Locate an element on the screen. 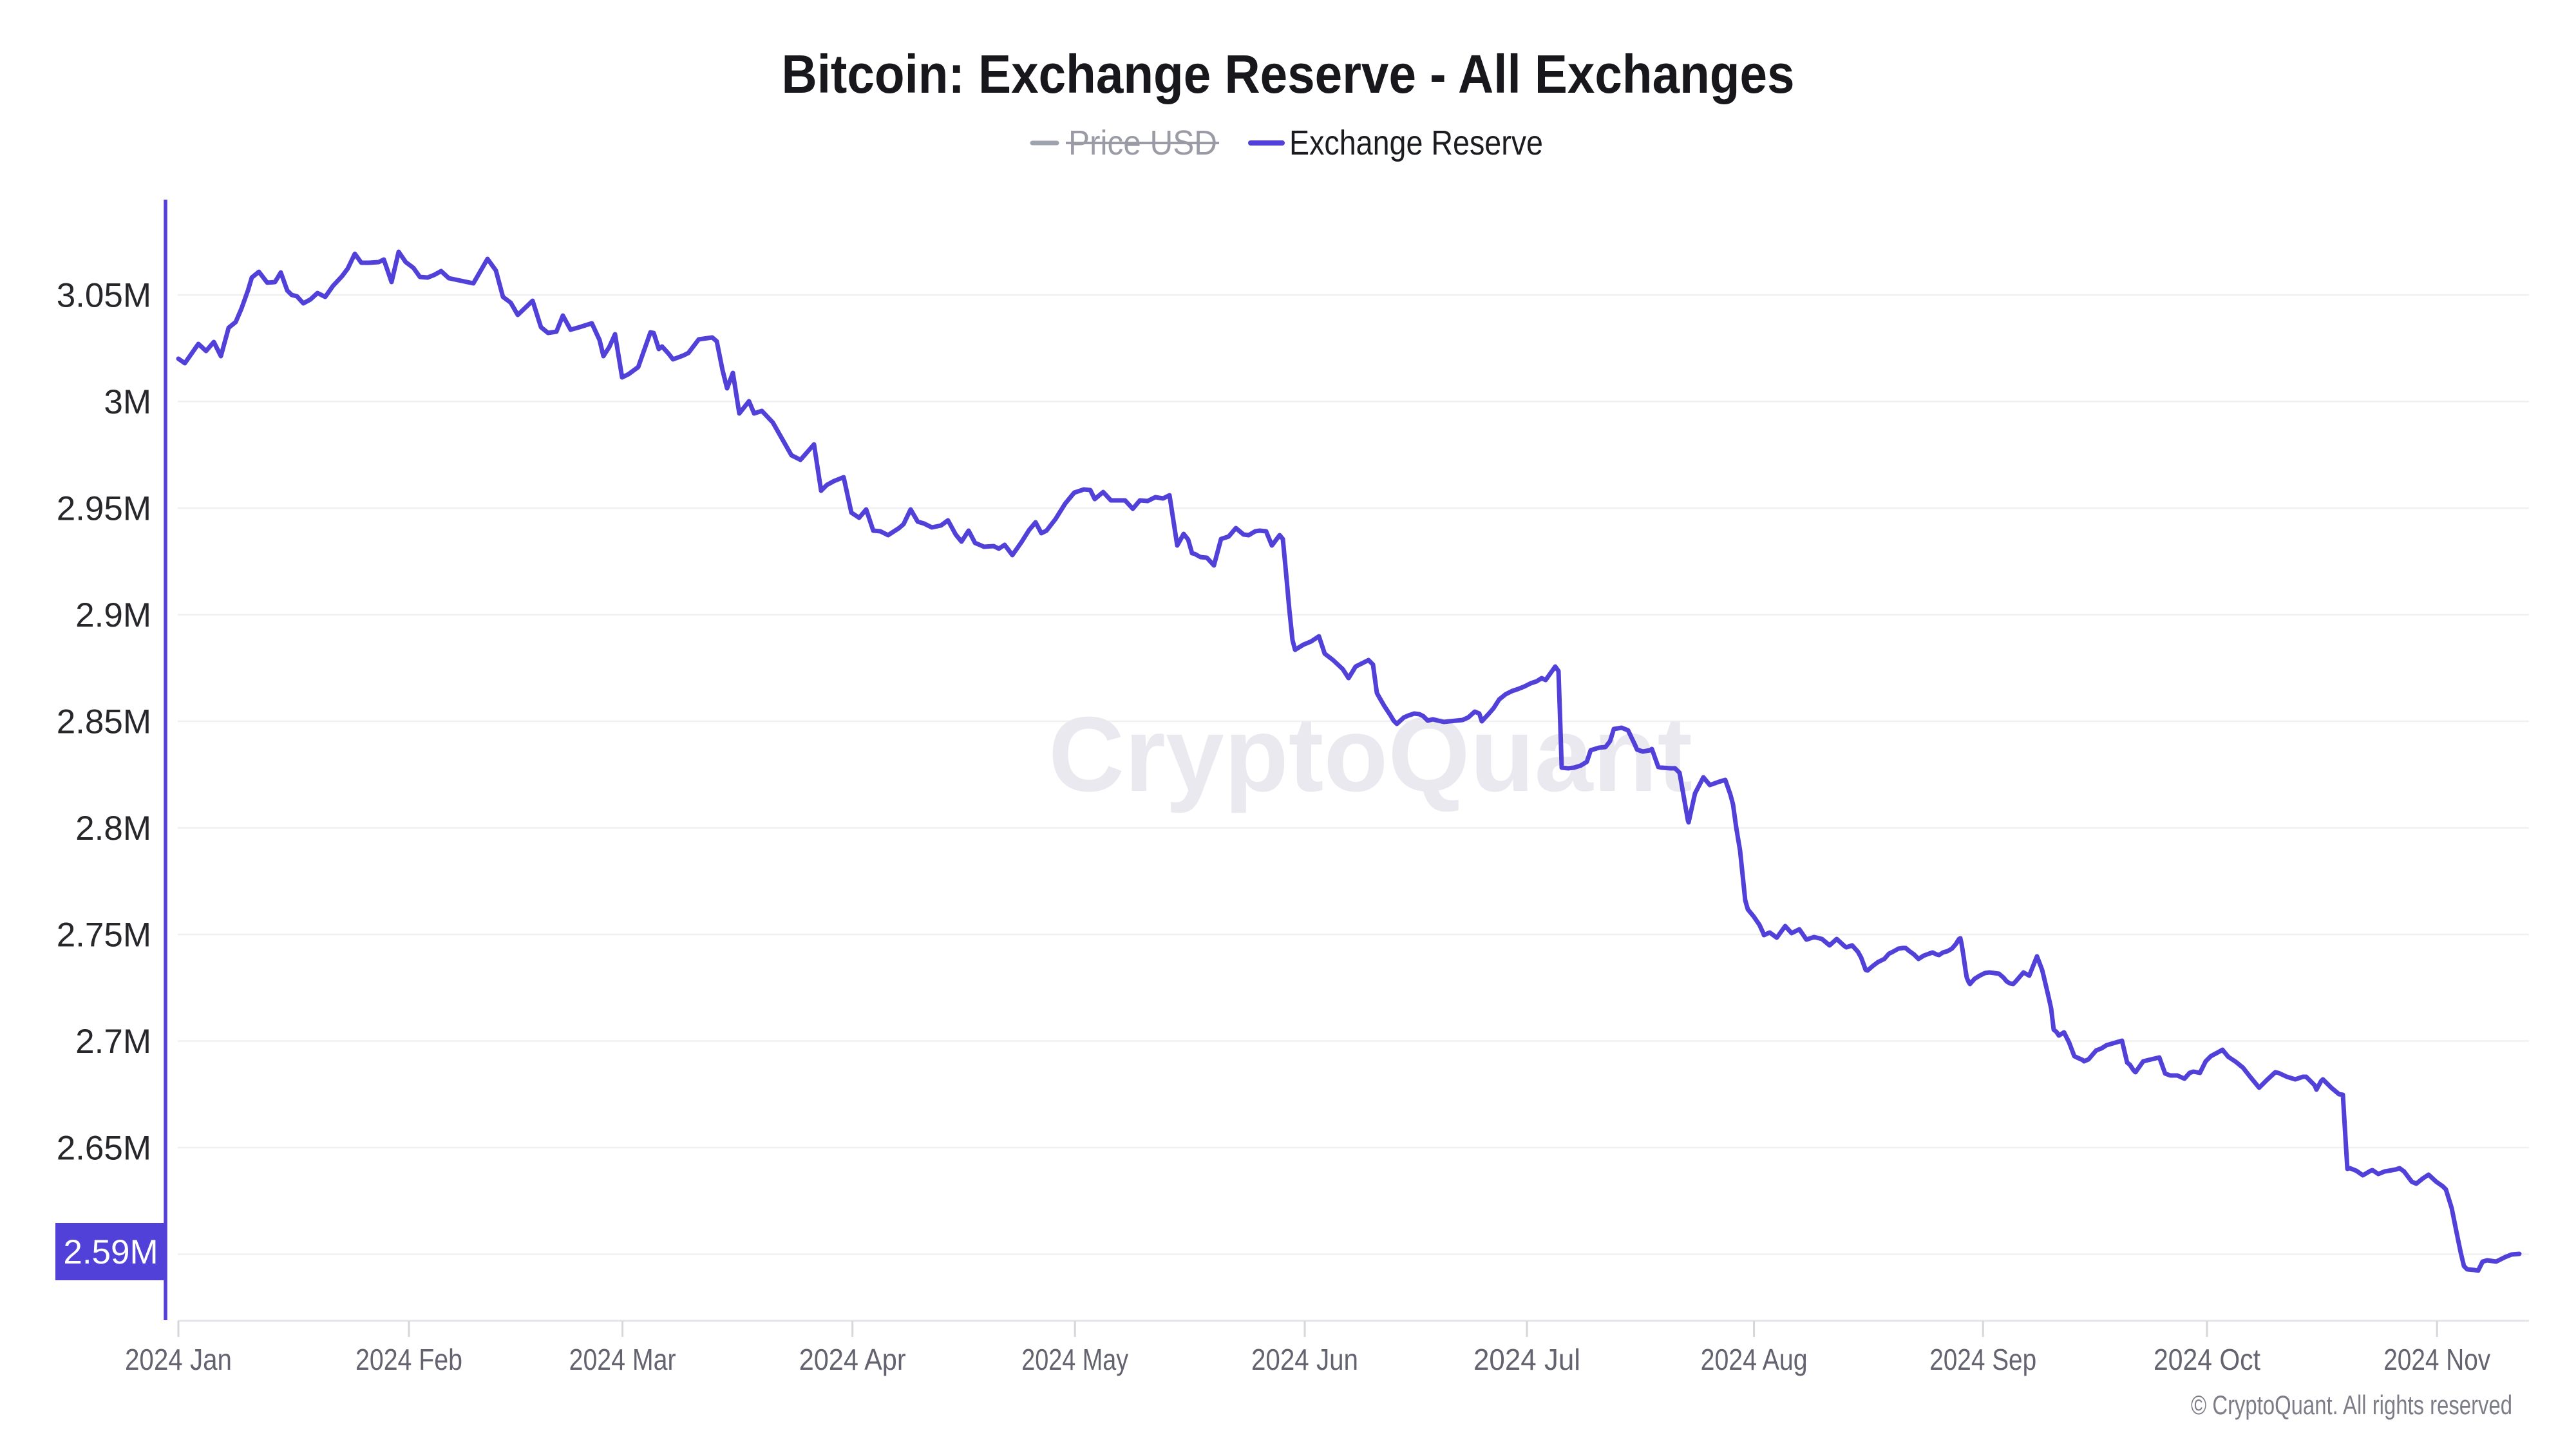 Image resolution: width=2576 pixels, height=1449 pixels. svg-text: CryptoQuant is located at coordinates (1370, 754).